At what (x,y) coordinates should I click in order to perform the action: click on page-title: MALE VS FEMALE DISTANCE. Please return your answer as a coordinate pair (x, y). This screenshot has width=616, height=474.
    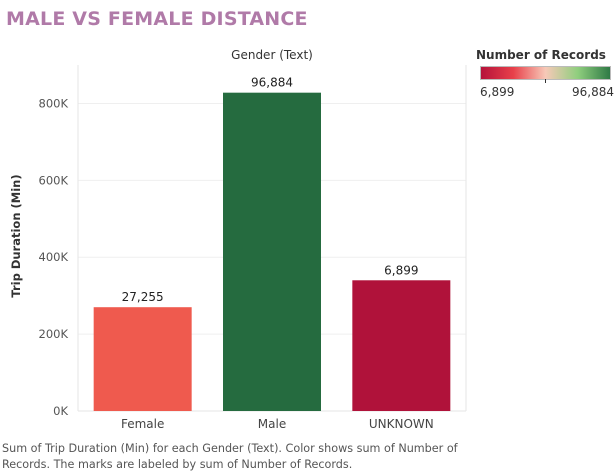
    Looking at the image, I should click on (157, 19).